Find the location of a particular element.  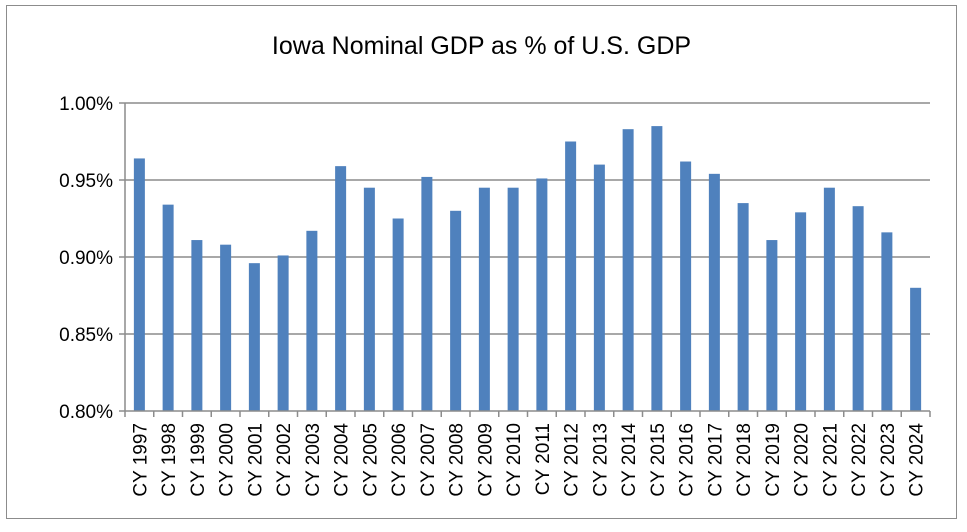

y-tick-label: 0.85% is located at coordinates (86, 335).